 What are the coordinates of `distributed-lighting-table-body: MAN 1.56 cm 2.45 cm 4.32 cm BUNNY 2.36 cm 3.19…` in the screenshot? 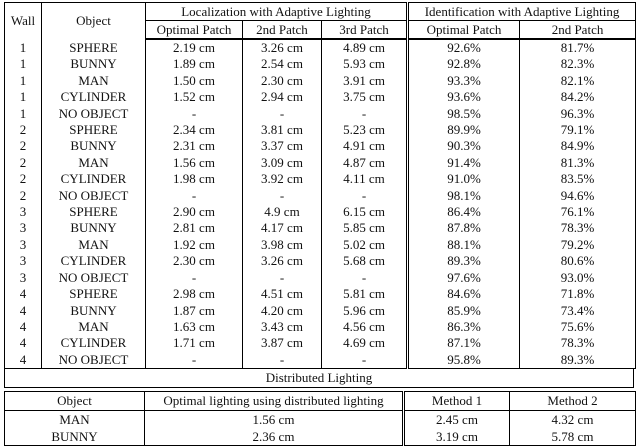 It's located at (320, 428).